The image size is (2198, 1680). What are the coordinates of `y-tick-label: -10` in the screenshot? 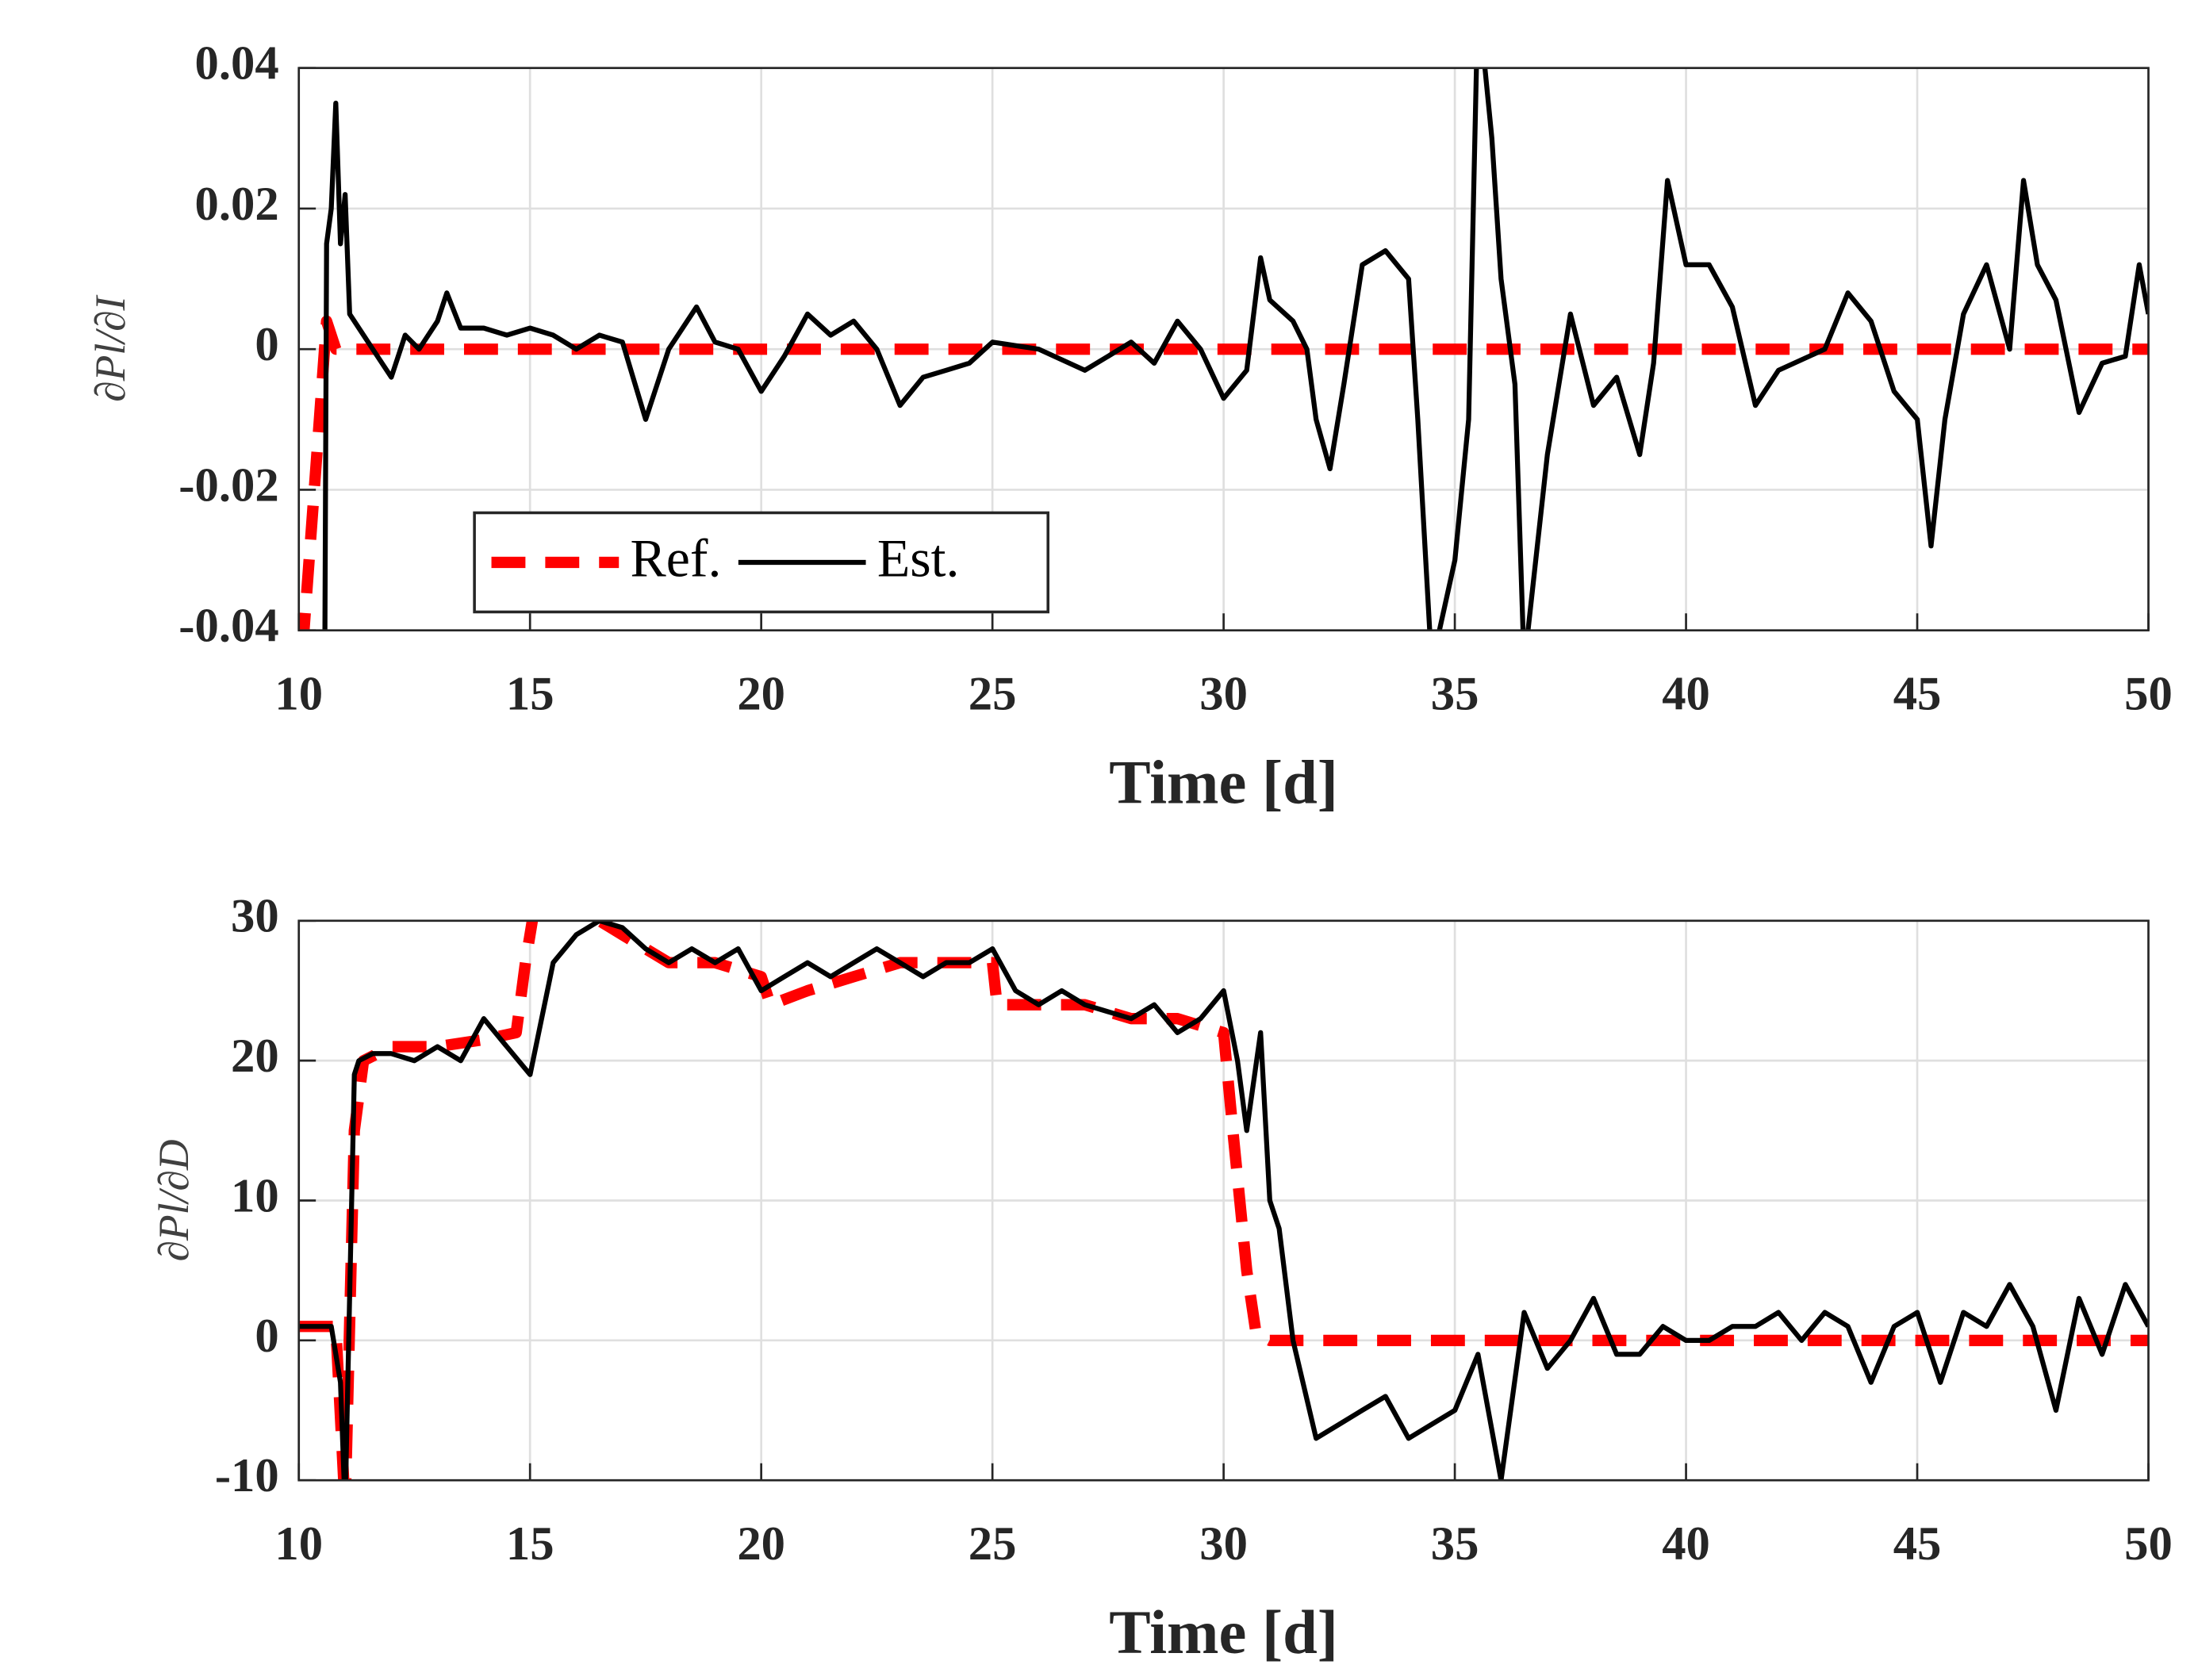 It's located at (247, 1475).